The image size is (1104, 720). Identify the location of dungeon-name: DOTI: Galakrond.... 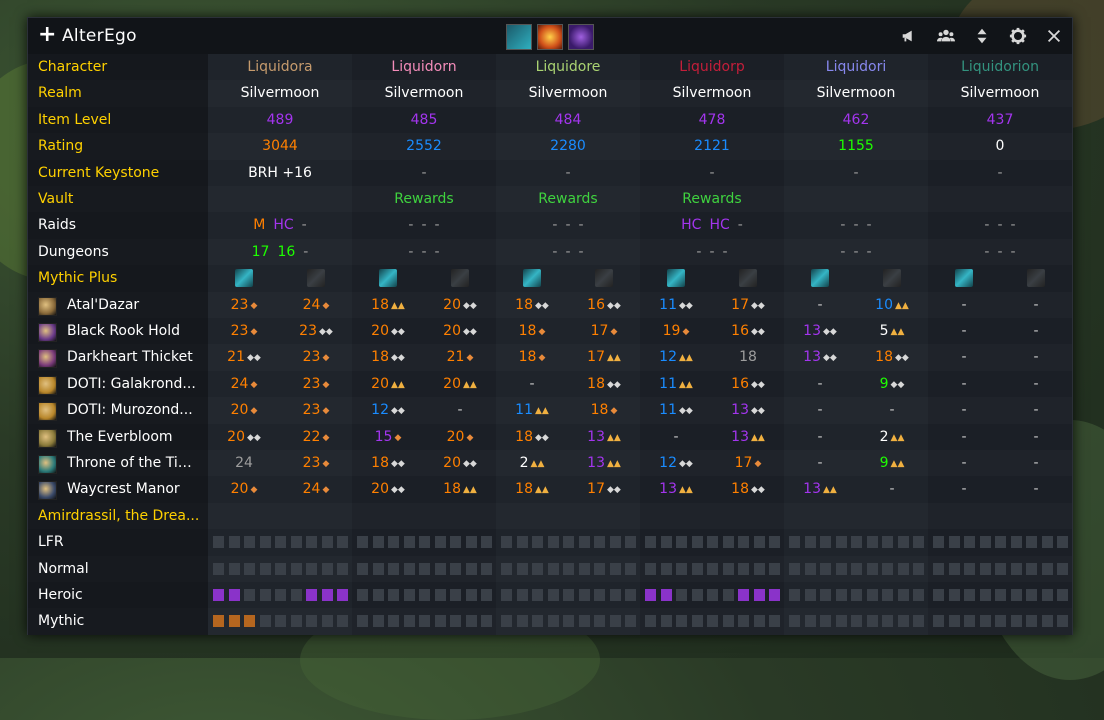
(131, 383).